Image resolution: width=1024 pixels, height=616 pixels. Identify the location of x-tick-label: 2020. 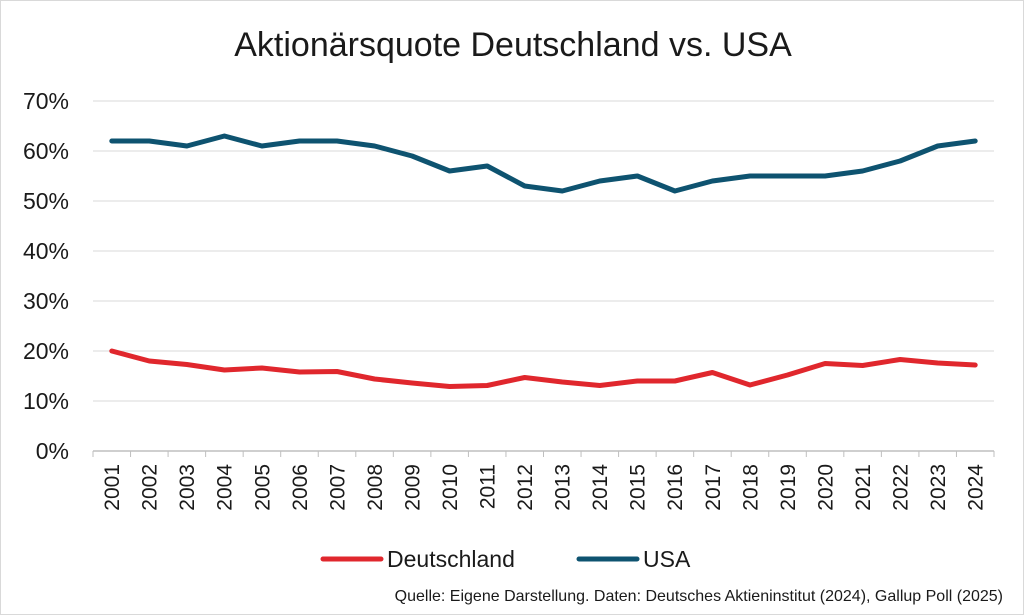
(825, 487).